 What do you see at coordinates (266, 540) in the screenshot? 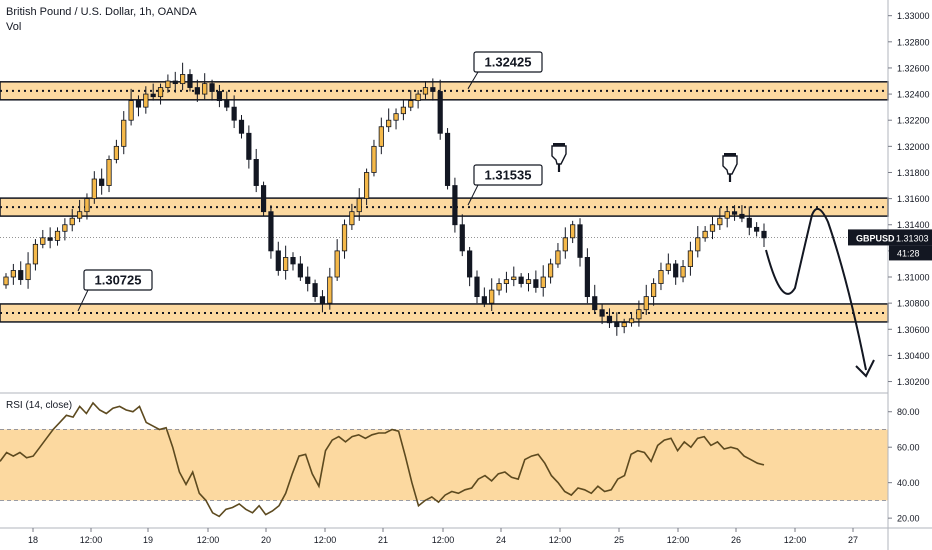
I see `time-tick-label: 20` at bounding box center [266, 540].